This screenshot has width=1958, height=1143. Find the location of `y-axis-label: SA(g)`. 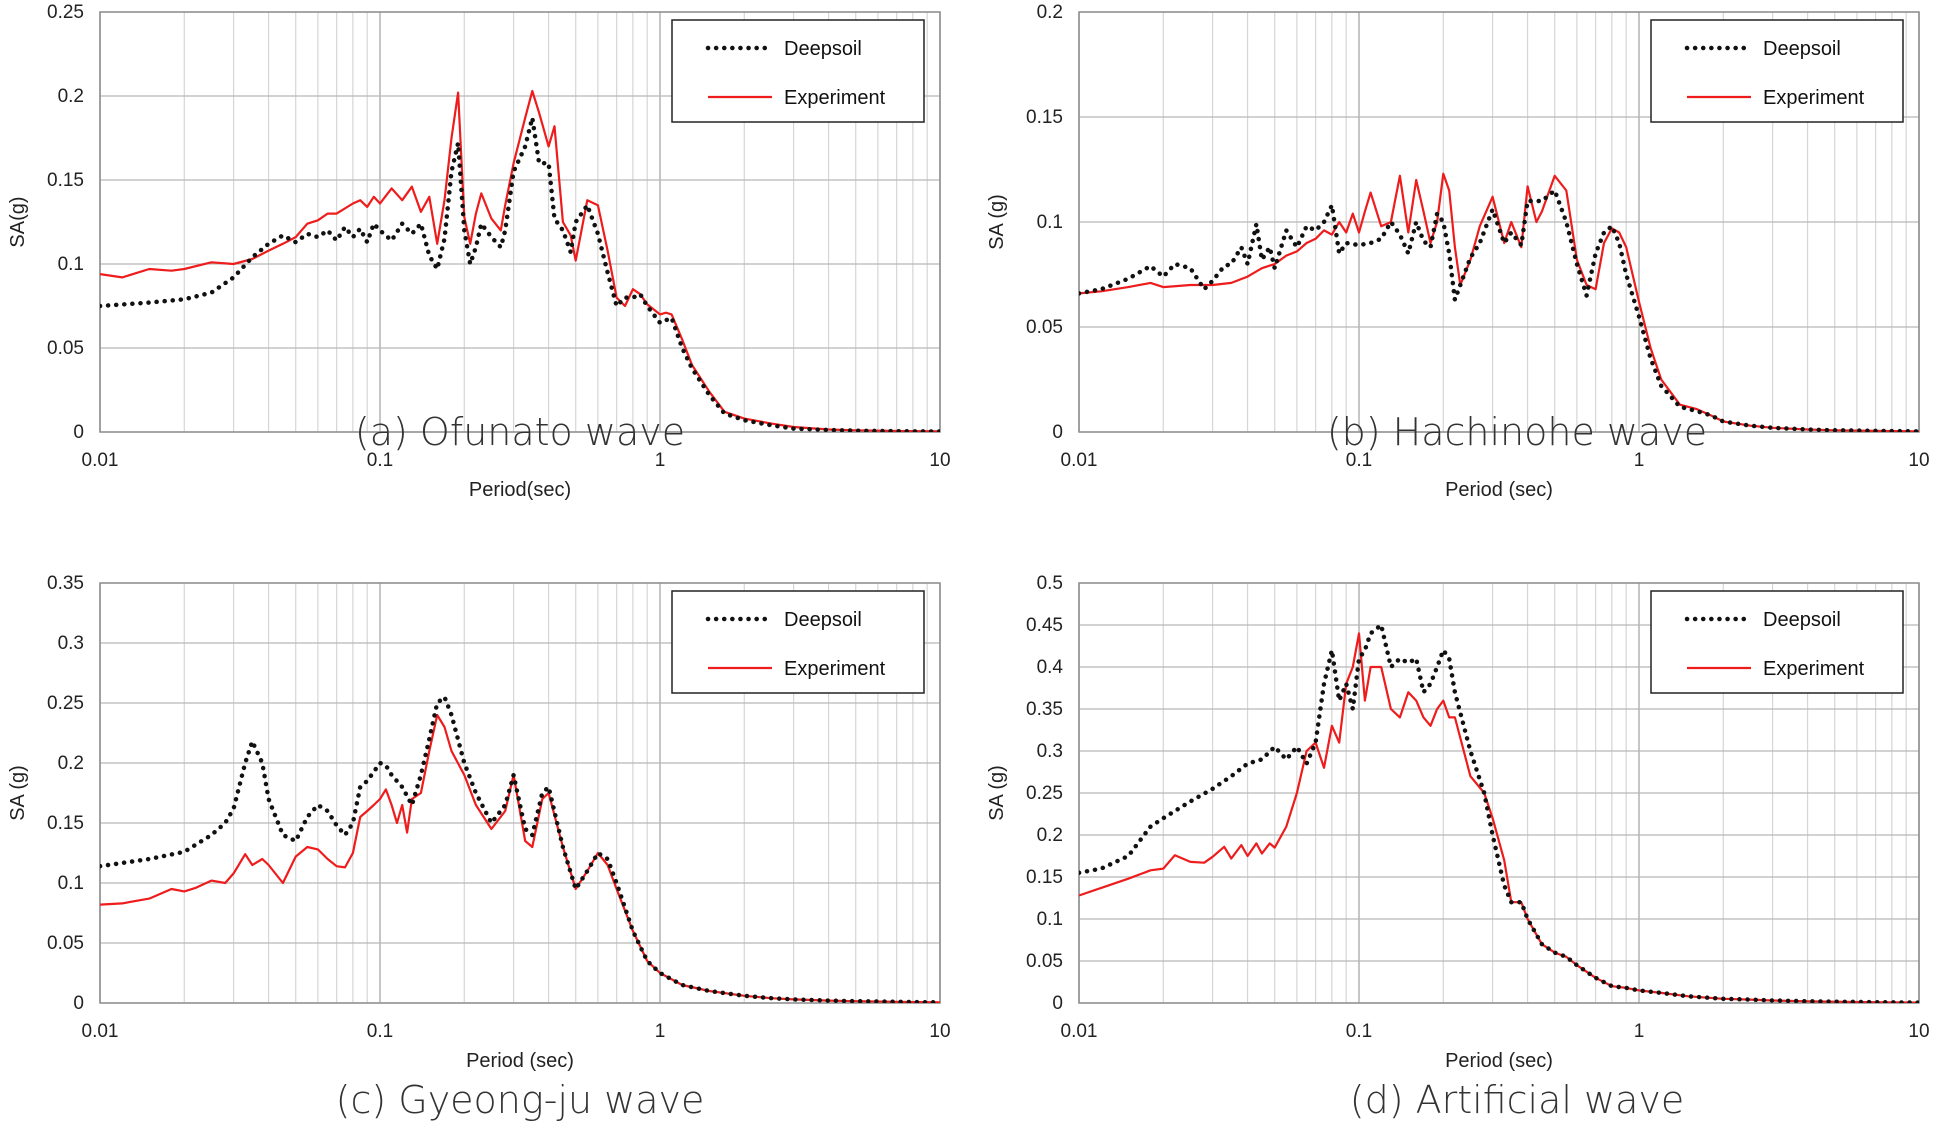

y-axis-label: SA(g) is located at coordinates (18, 221).